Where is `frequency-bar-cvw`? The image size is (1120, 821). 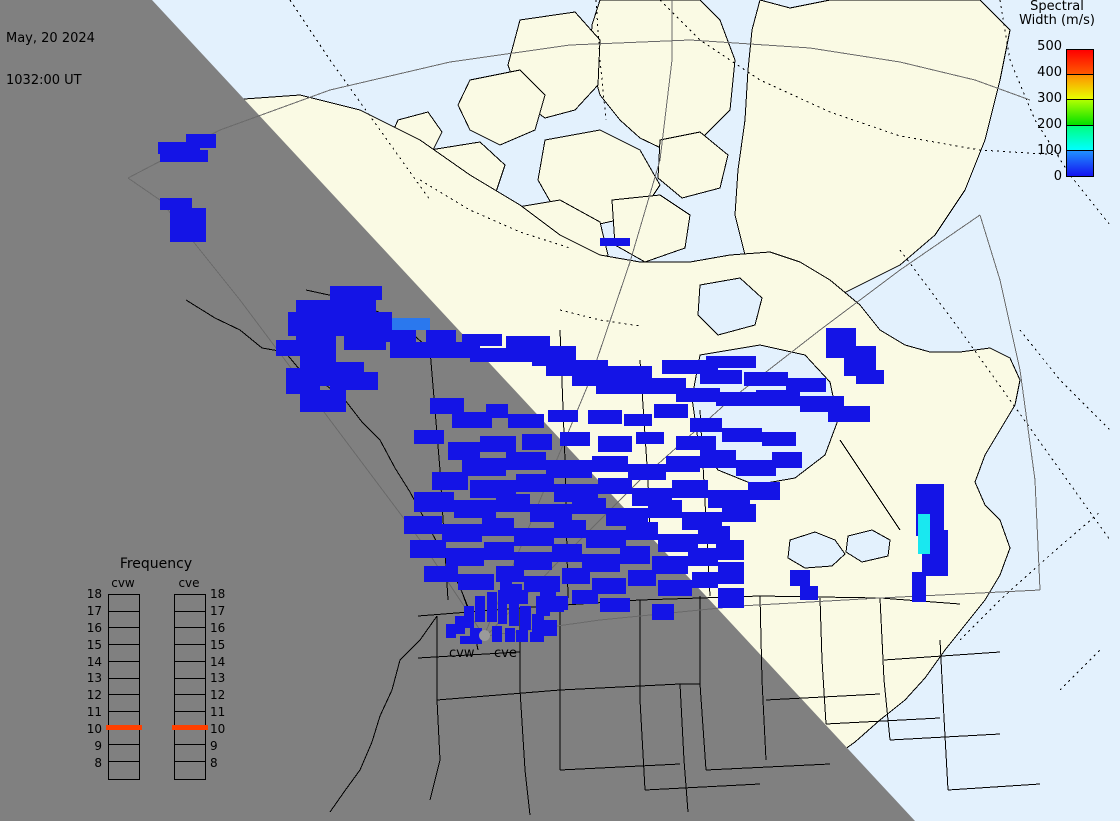 frequency-bar-cvw is located at coordinates (124, 687).